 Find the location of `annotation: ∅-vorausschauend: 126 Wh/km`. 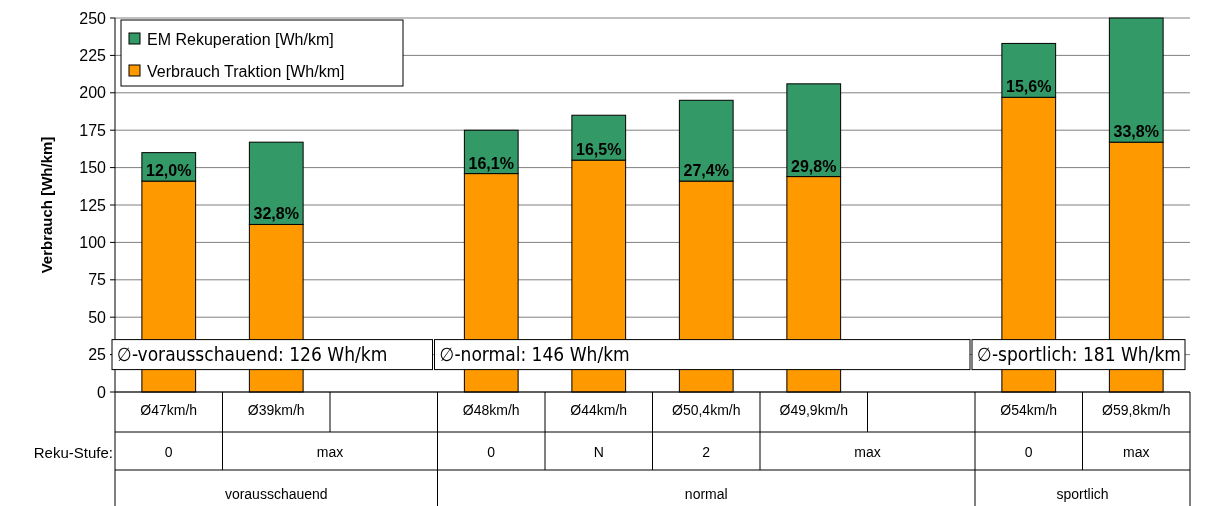

annotation: ∅-vorausschauend: 126 Wh/km is located at coordinates (252, 354).